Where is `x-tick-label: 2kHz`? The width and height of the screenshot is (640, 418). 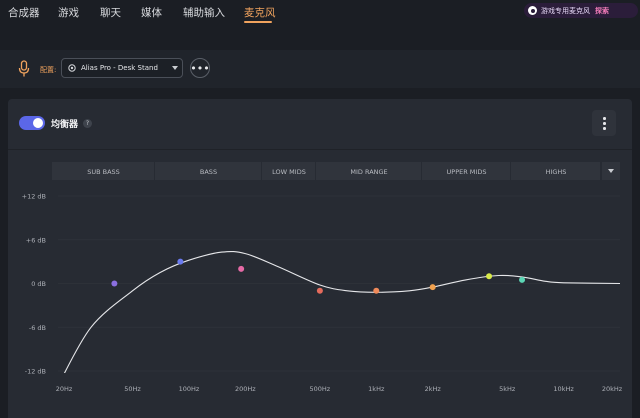 x-tick-label: 2kHz is located at coordinates (433, 389).